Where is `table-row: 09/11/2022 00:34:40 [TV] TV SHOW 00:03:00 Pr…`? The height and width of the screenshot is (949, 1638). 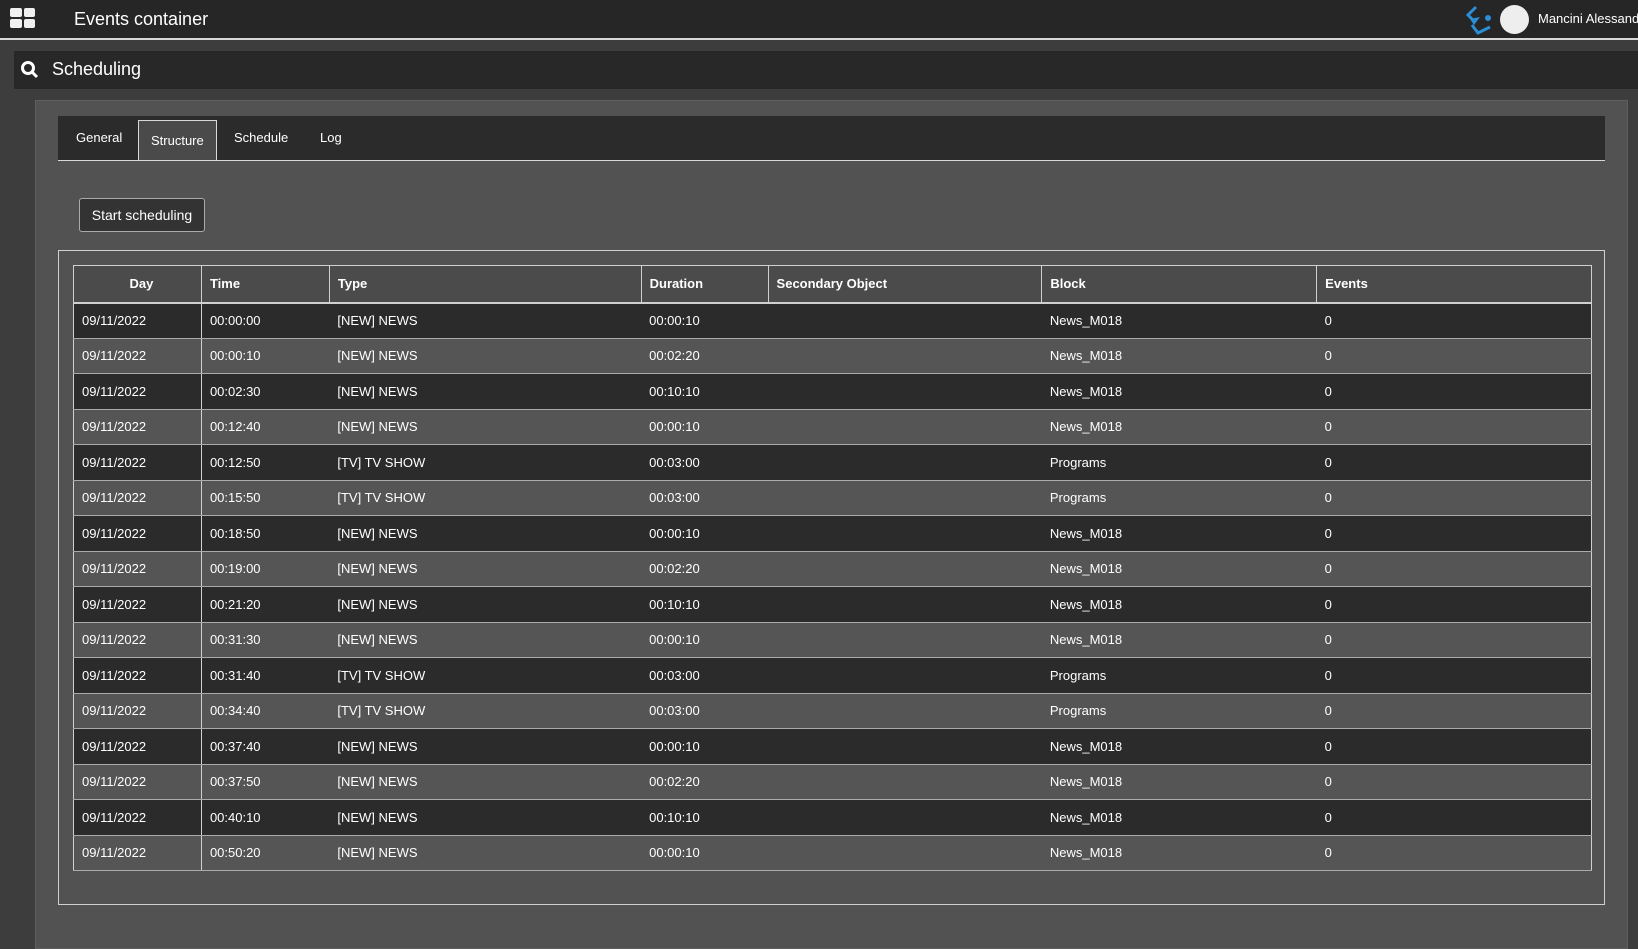 table-row: 09/11/2022 00:34:40 [TV] TV SHOW 00:03:00 Pr… is located at coordinates (832, 711).